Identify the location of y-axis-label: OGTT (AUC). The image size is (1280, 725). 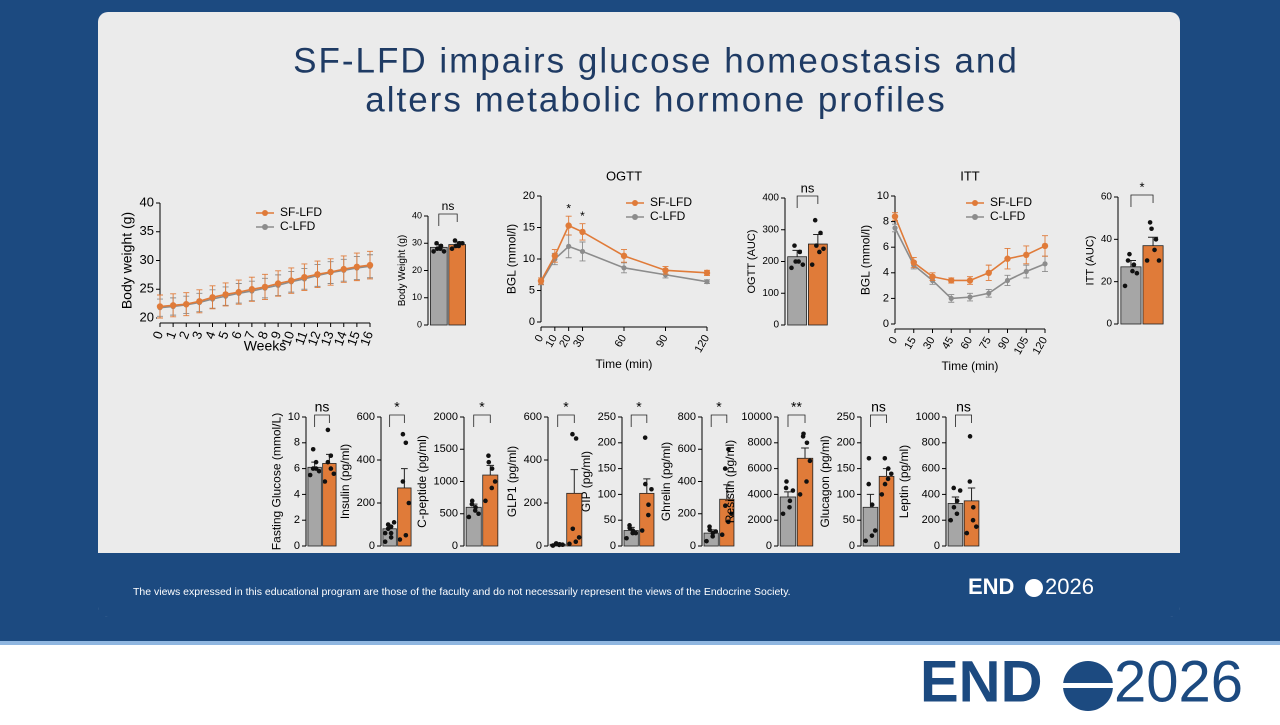
(752, 262).